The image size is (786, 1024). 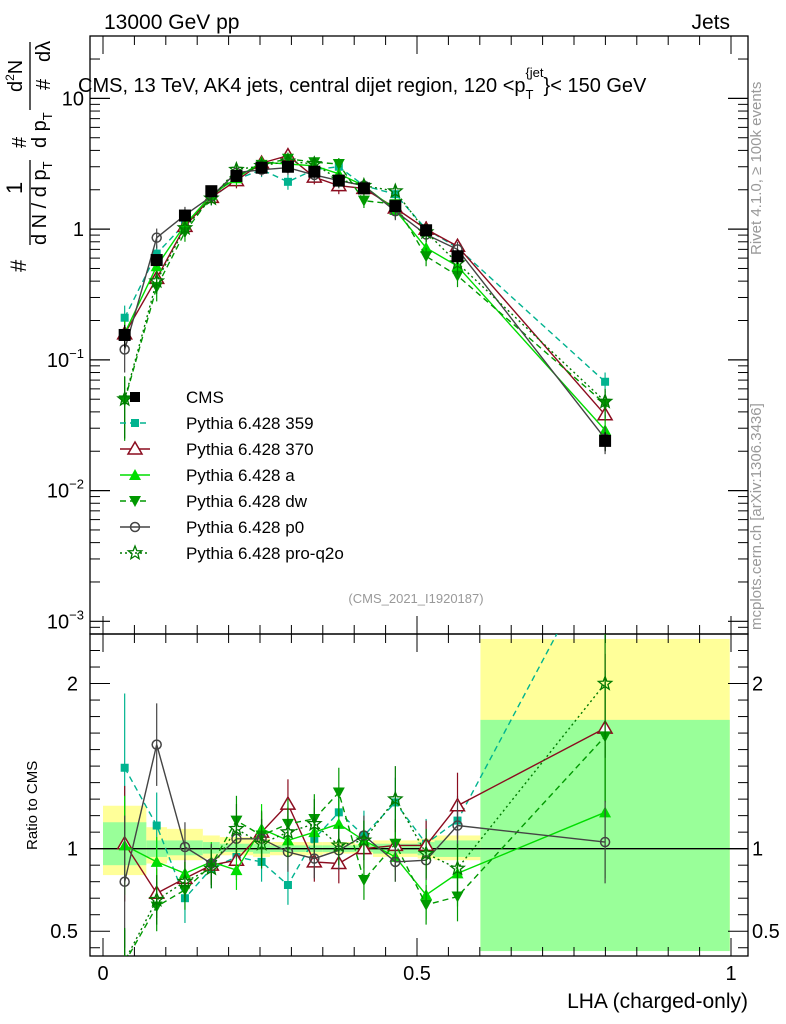 What do you see at coordinates (102, 974) in the screenshot?
I see `ratio-xtick-label: 0` at bounding box center [102, 974].